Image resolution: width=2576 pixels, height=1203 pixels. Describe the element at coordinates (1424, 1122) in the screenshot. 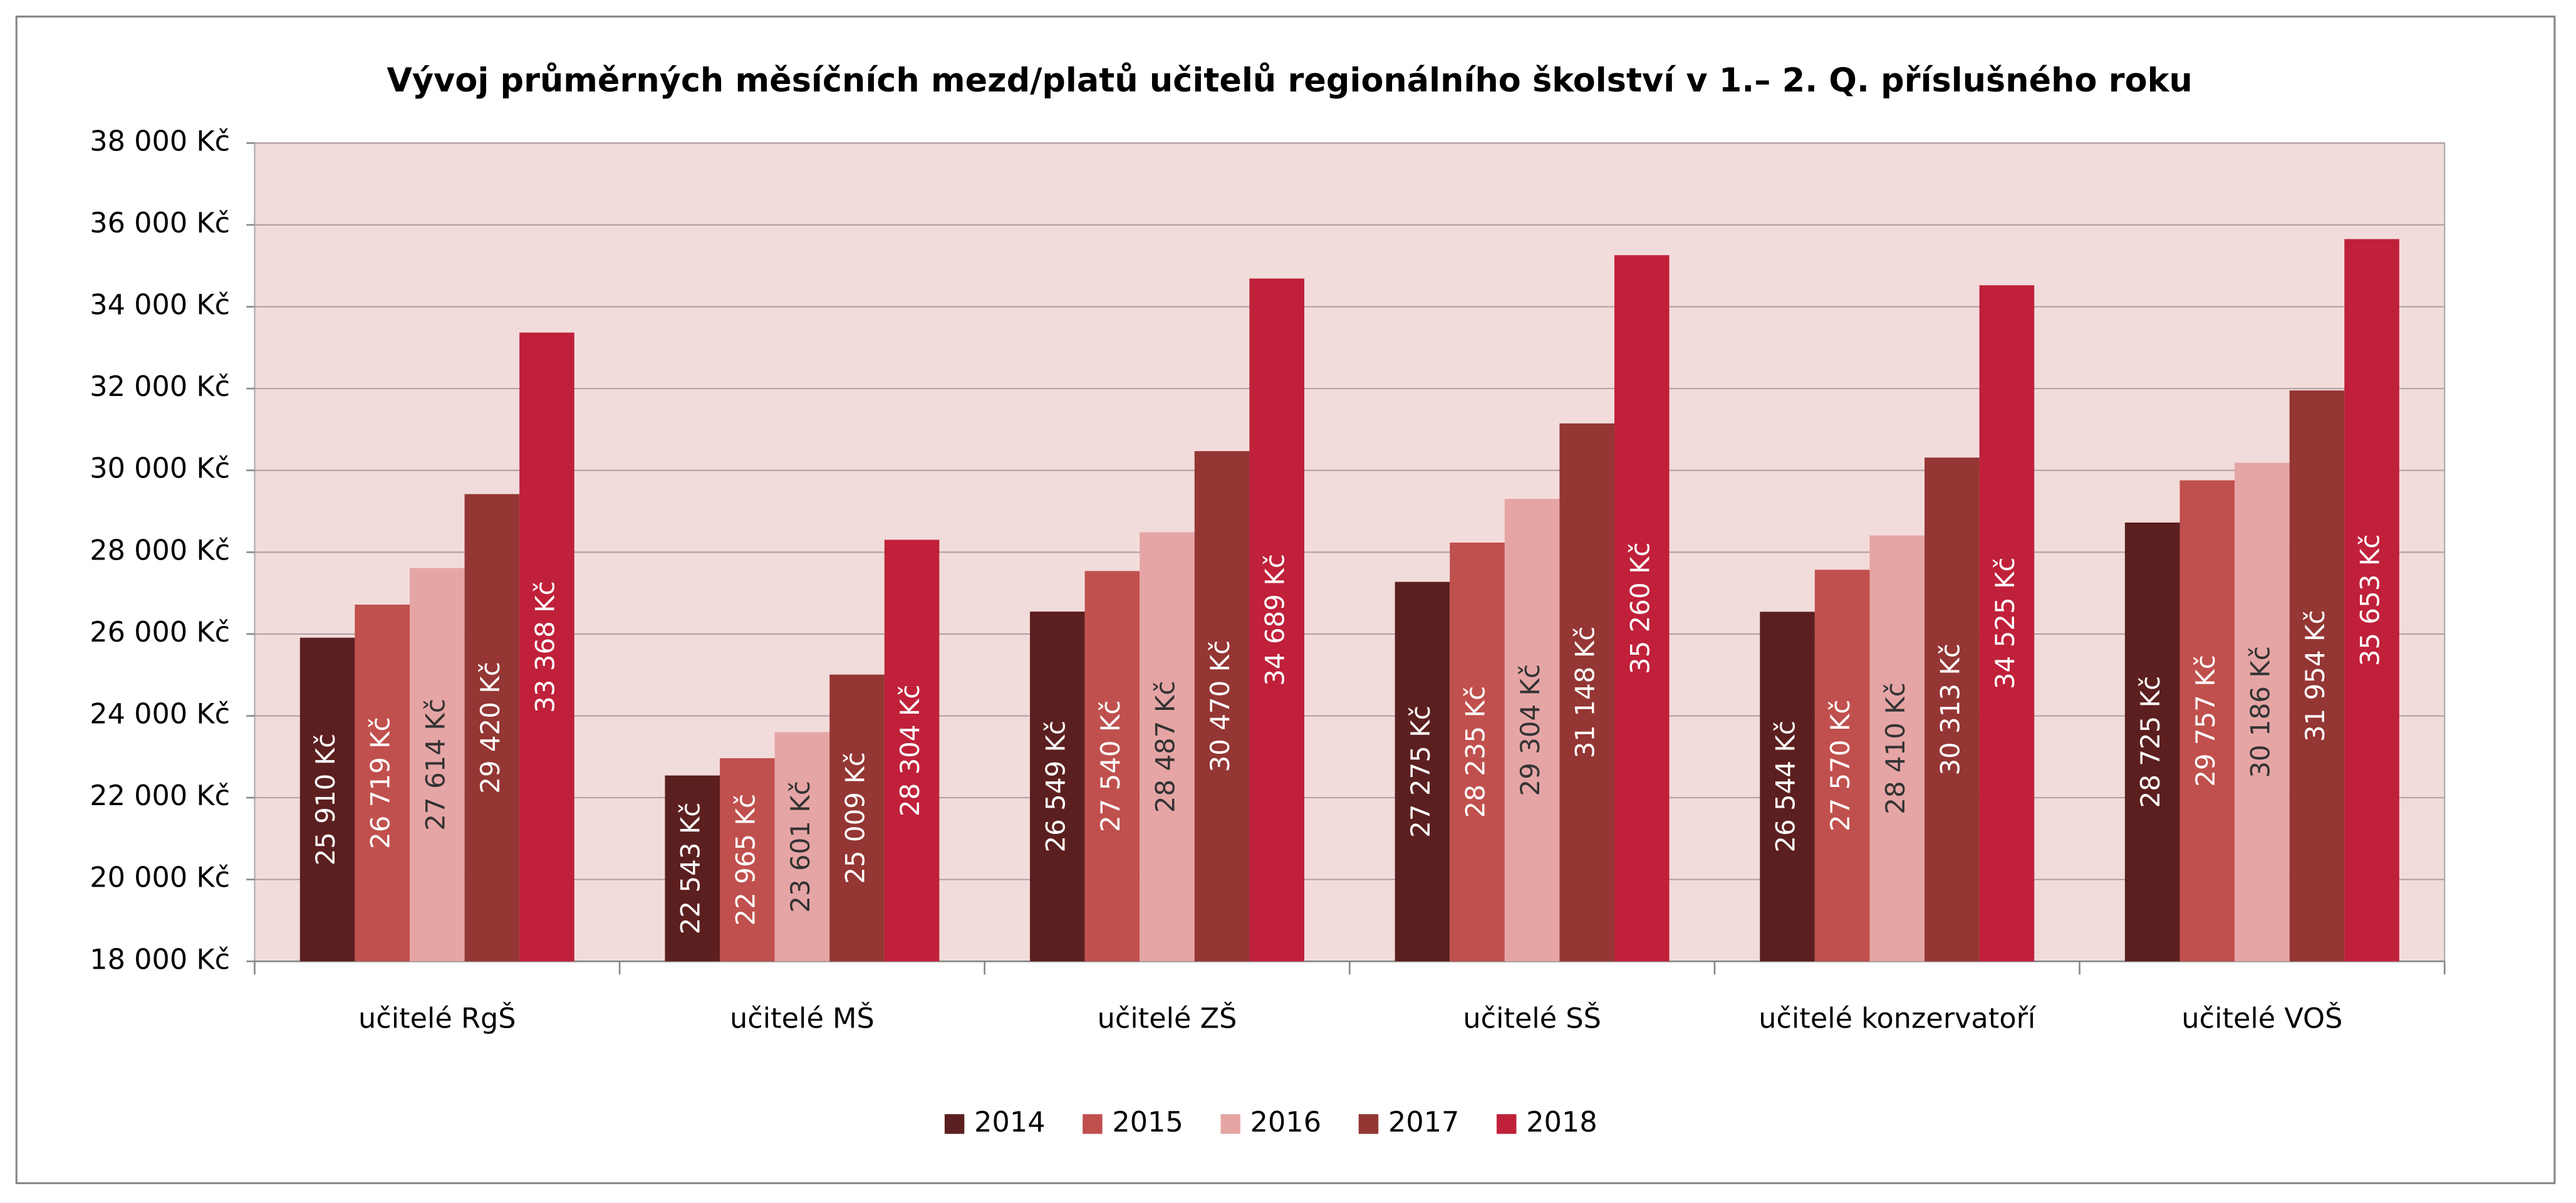

I see `legend-label: 2017` at that location.